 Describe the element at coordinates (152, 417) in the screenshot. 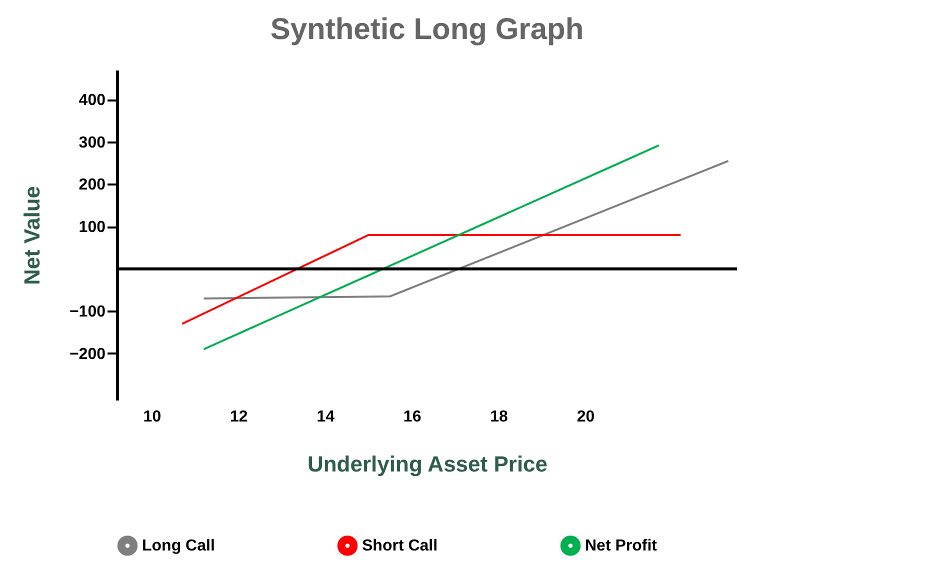

I see `x-tick-label: 10` at that location.